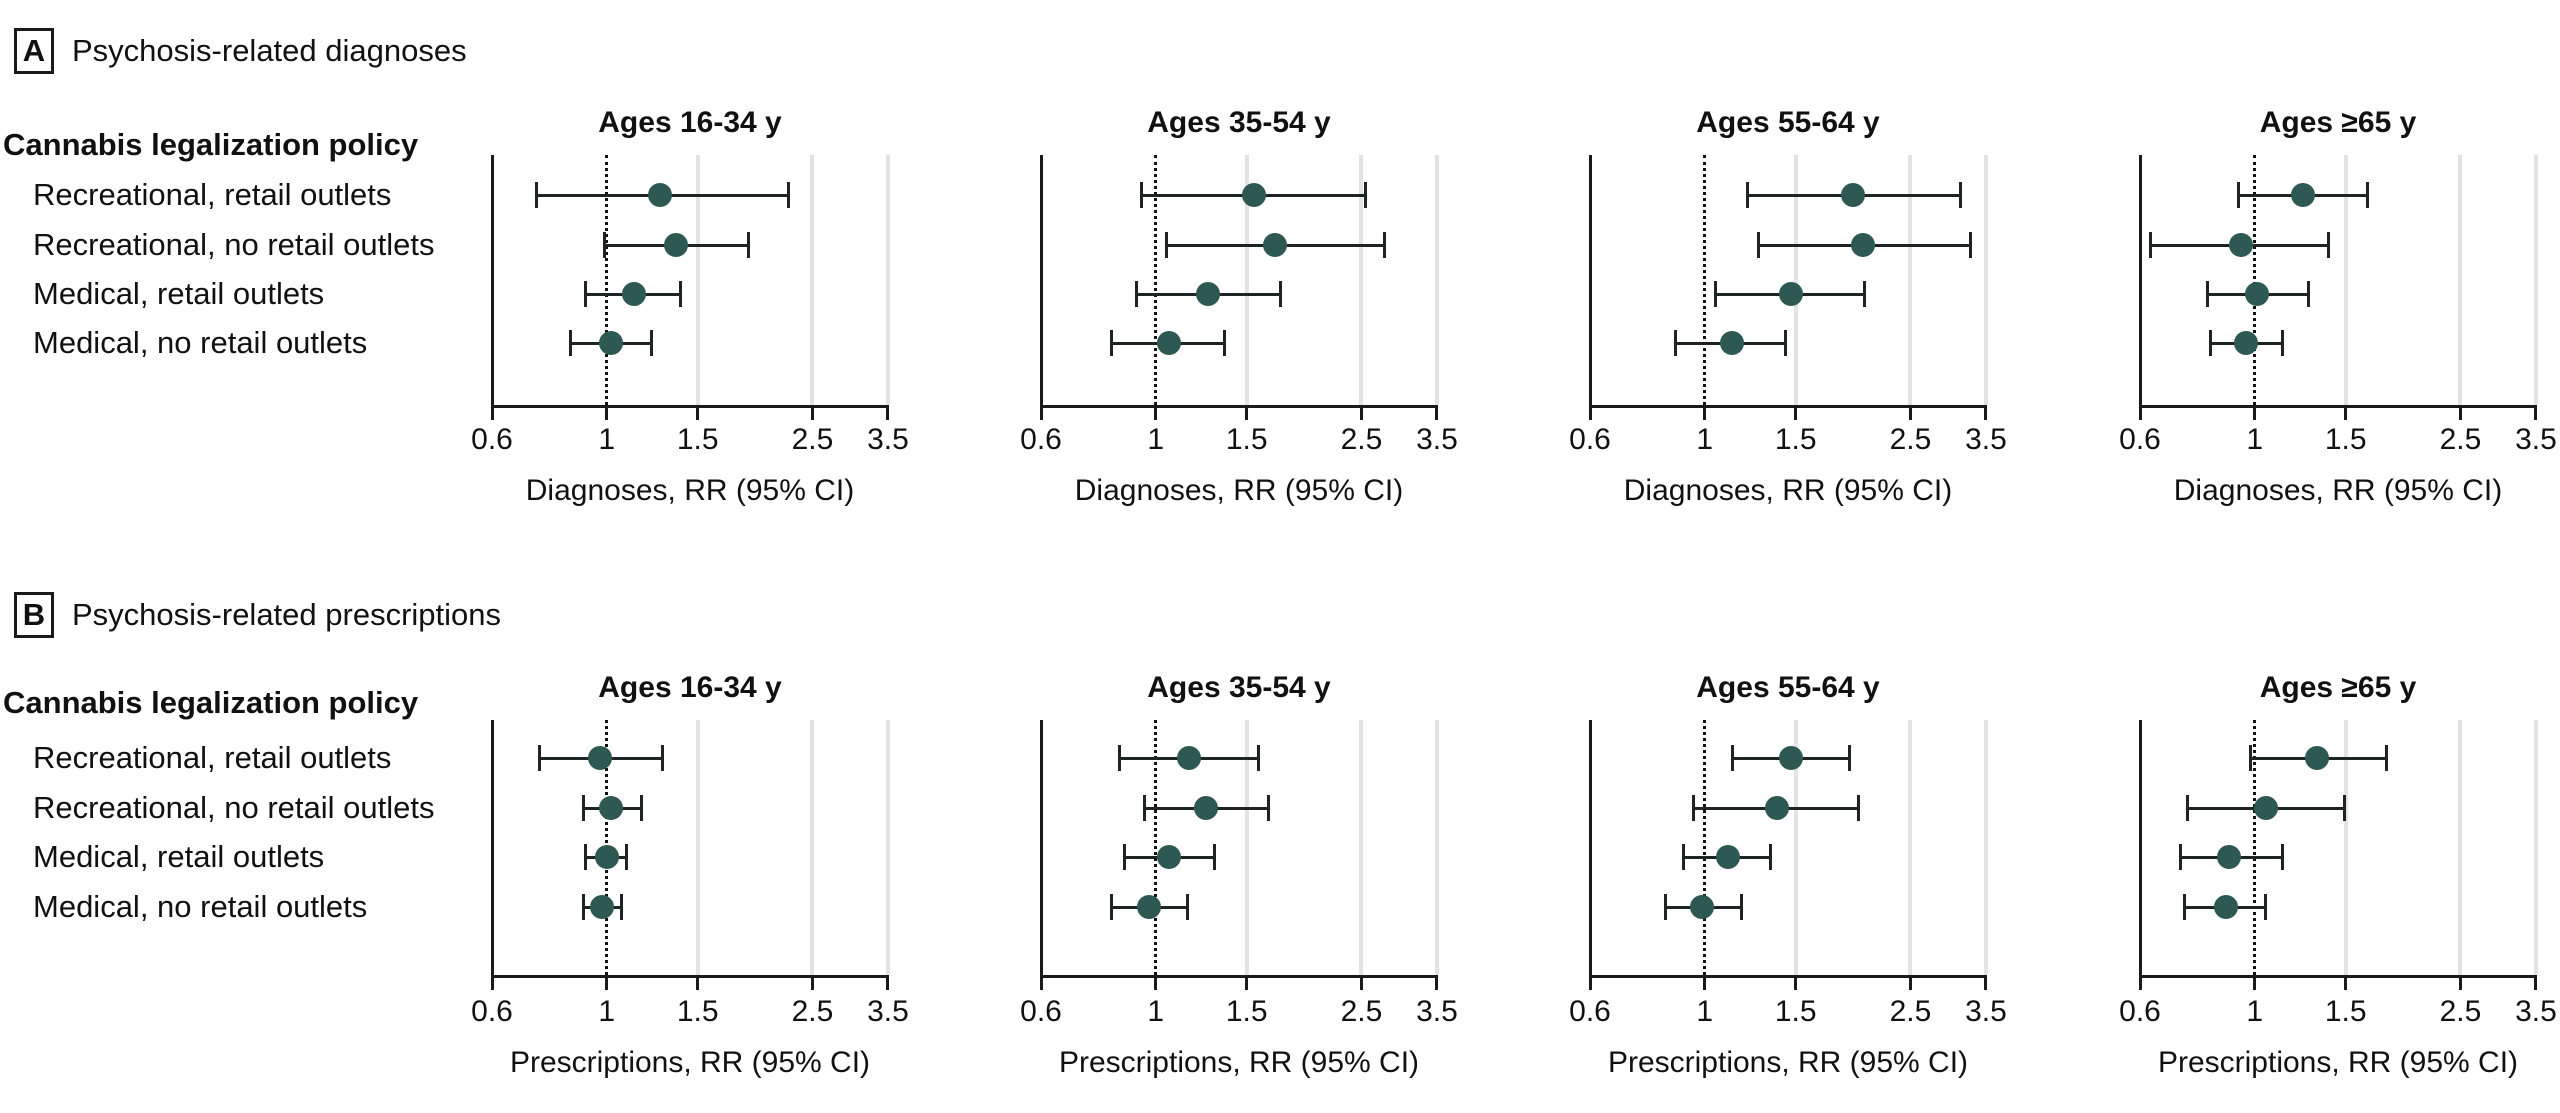 This screenshot has height=1113, width=2560. I want to click on x-axis-label: Diagnoses, RR (95% CI), so click(690, 490).